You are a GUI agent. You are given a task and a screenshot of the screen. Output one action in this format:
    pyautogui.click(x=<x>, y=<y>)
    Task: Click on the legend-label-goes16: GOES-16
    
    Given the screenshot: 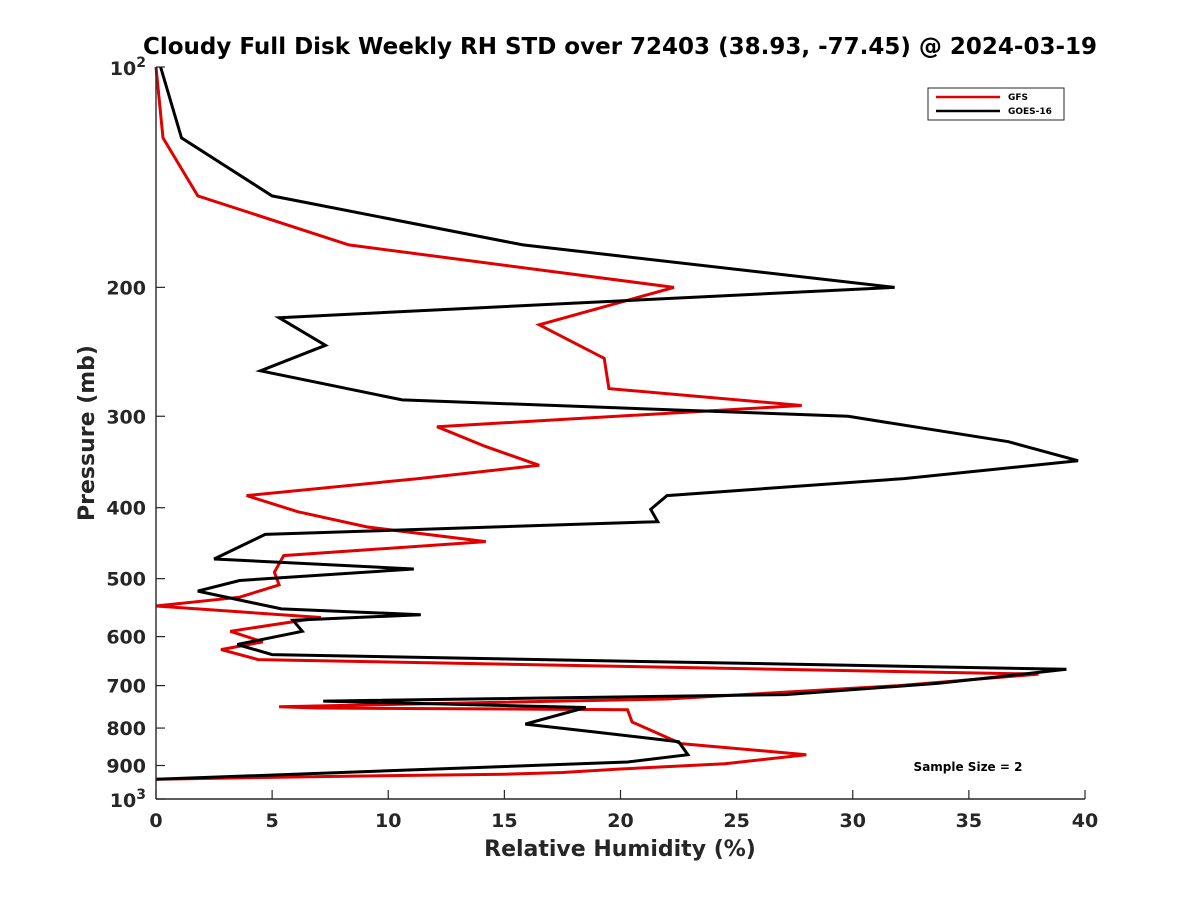 What is the action you would take?
    pyautogui.click(x=1030, y=112)
    